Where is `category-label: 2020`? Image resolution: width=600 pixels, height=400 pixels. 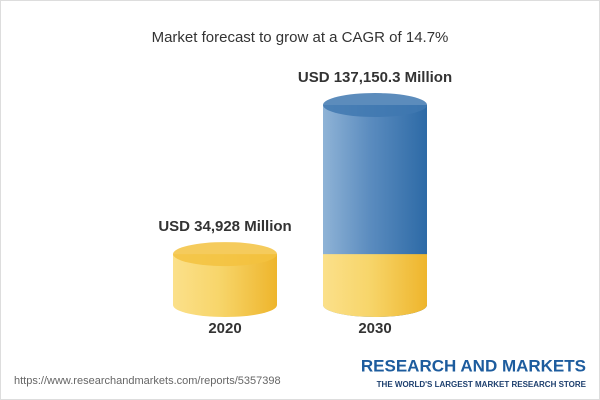 category-label: 2020 is located at coordinates (224, 328).